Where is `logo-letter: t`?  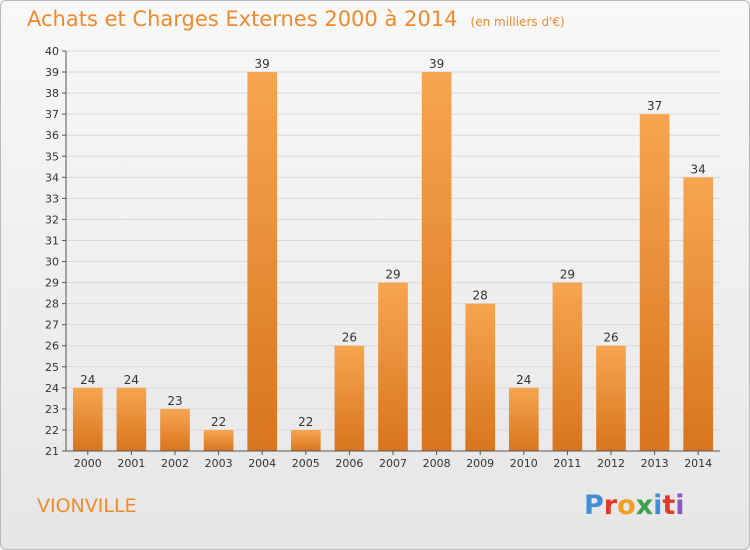 logo-letter: t is located at coordinates (669, 505).